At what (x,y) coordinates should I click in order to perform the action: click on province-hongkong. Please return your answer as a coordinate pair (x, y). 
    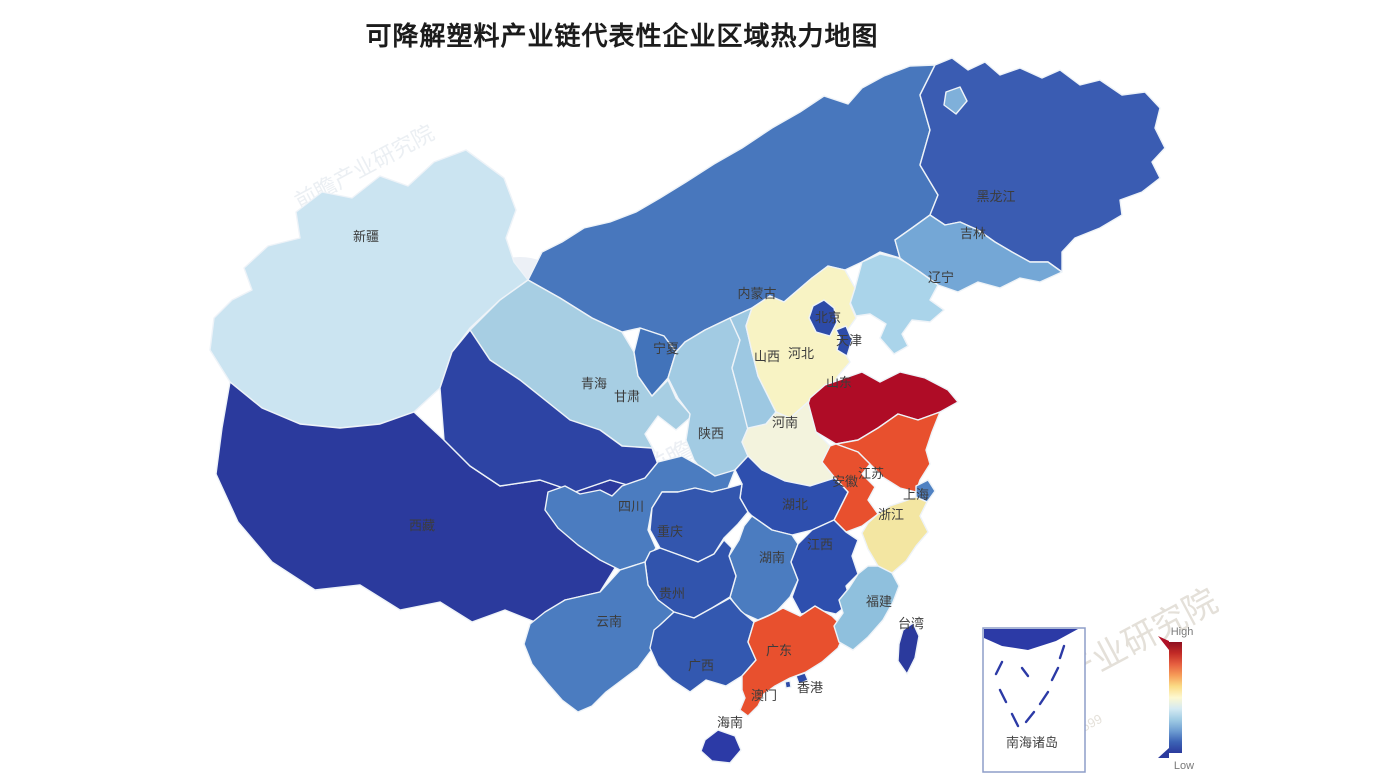
    Looking at the image, I should click on (802, 678).